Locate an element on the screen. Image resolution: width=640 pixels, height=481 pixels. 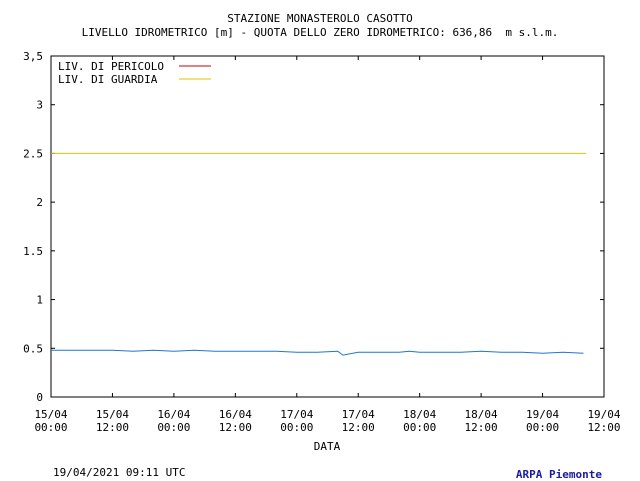
legend-label: LIV. DI GUARDIA is located at coordinates (108, 79).